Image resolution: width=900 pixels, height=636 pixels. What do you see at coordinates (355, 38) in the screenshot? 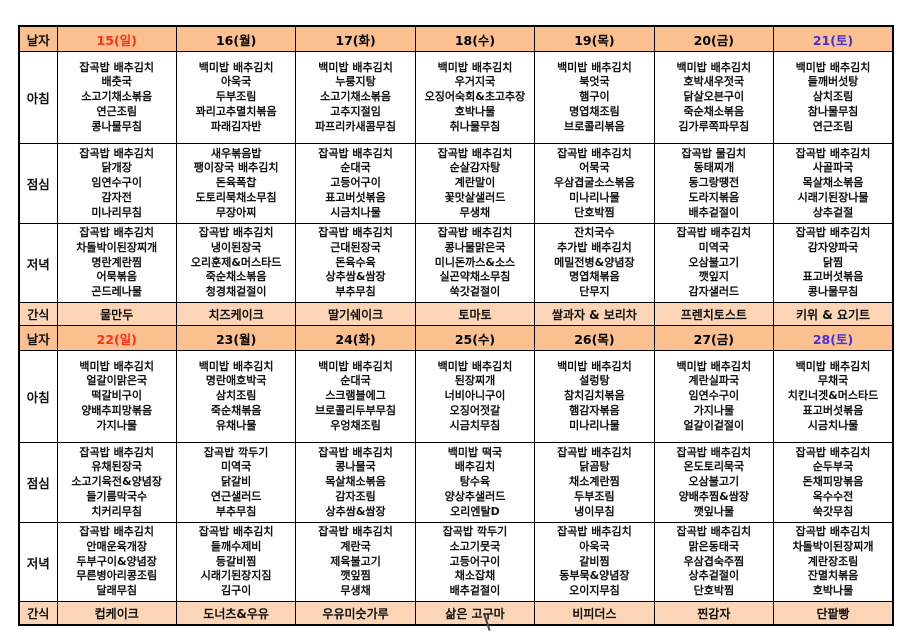
I see `date-cell: 17(화)` at bounding box center [355, 38].